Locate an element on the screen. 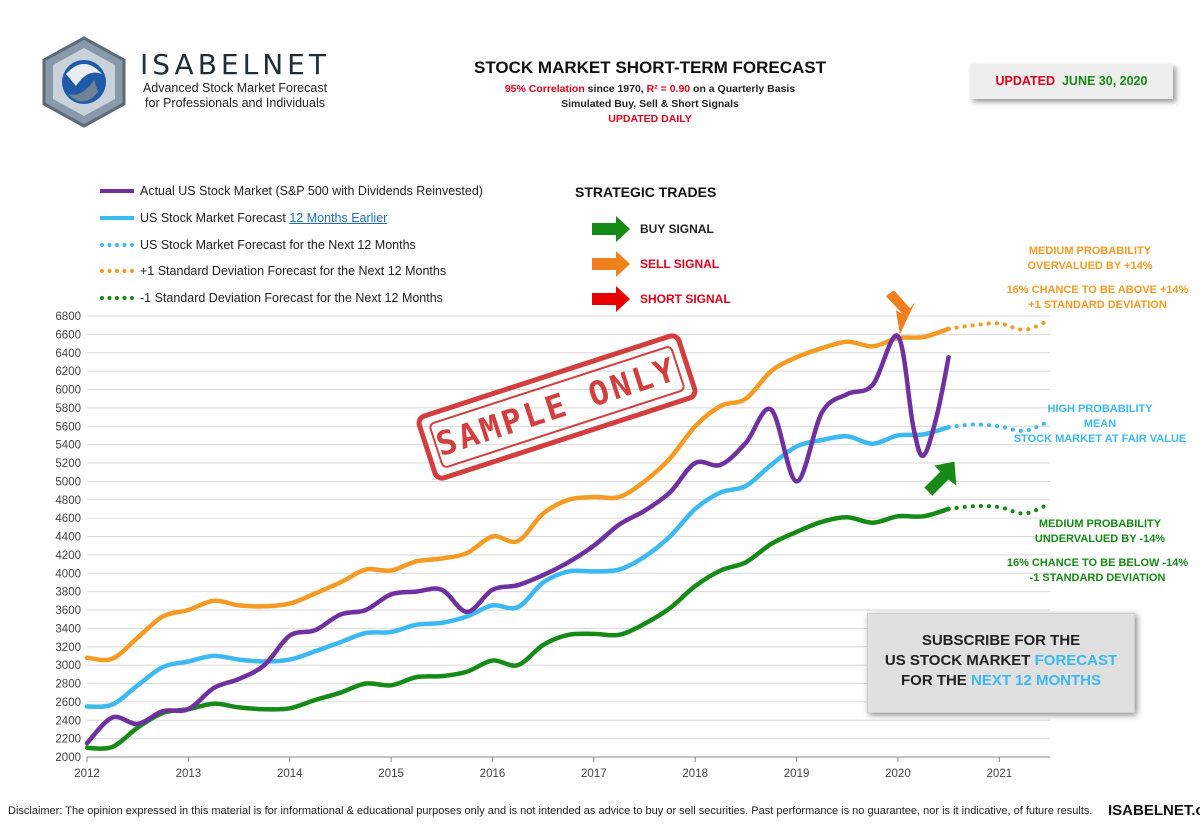 The width and height of the screenshot is (1200, 825). y-tick-label: 4000 is located at coordinates (68, 574).